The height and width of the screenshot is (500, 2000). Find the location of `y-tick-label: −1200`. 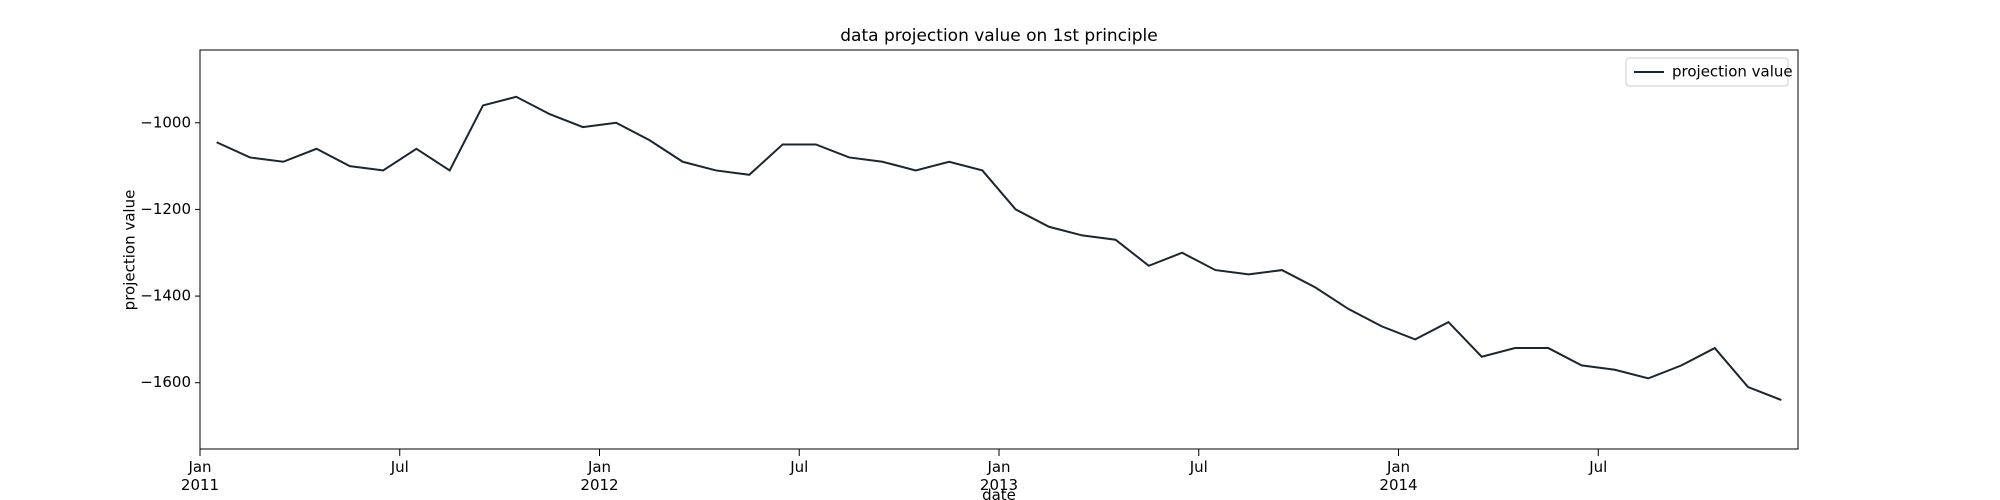

y-tick-label: −1200 is located at coordinates (165, 209).